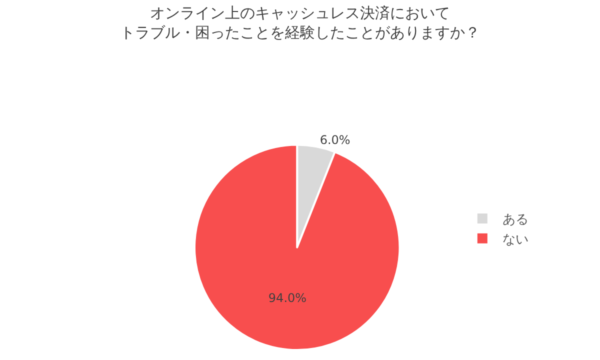  I want to click on chart-subtitle: トラブル・困ったことを経験したことがありますか？, so click(300, 33).